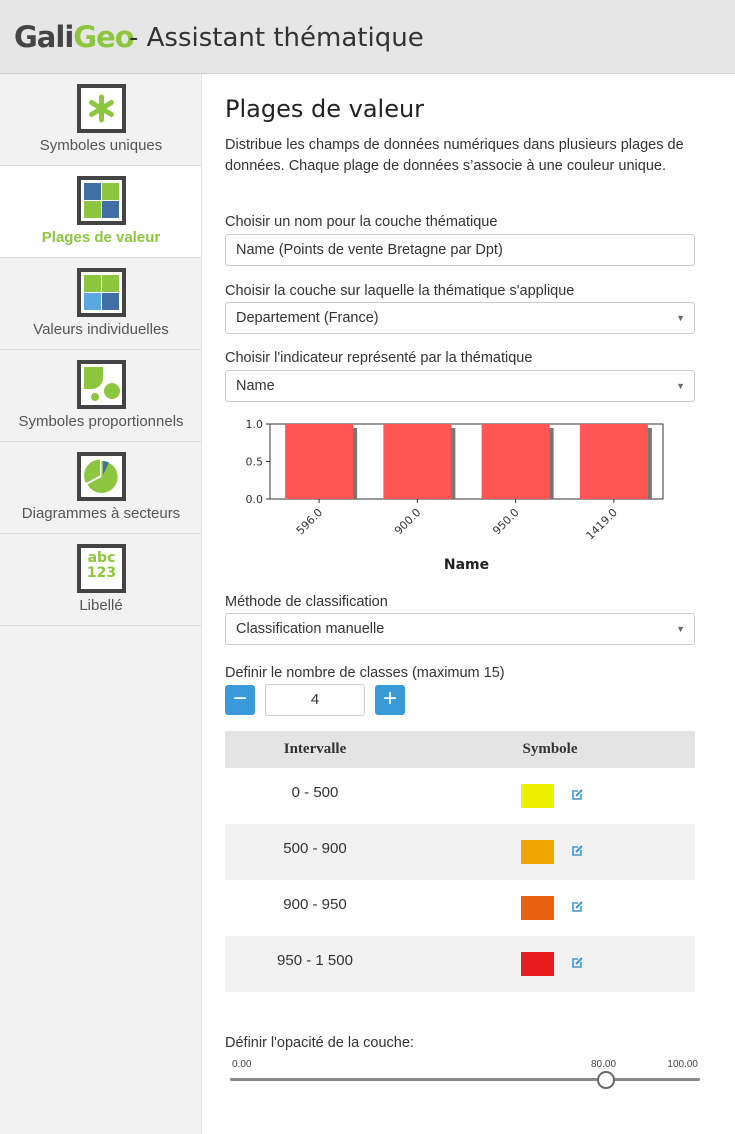 The width and height of the screenshot is (735, 1134). Describe the element at coordinates (315, 792) in the screenshot. I see `interval-cell: 0 - 500` at that location.